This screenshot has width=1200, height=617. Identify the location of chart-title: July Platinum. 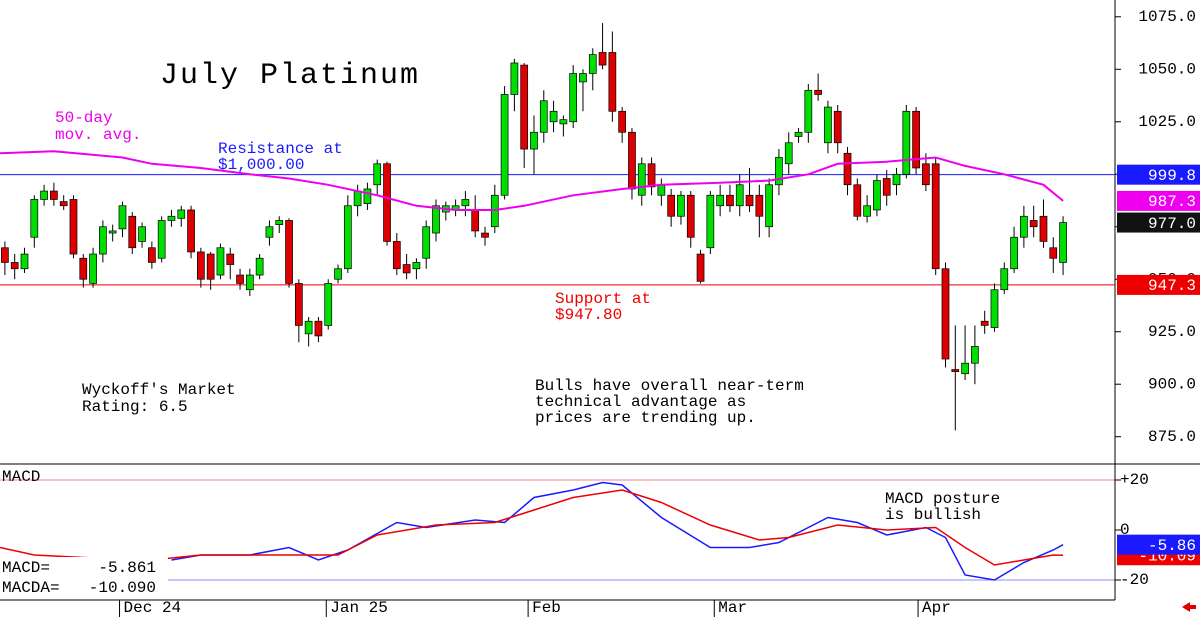
(290, 76).